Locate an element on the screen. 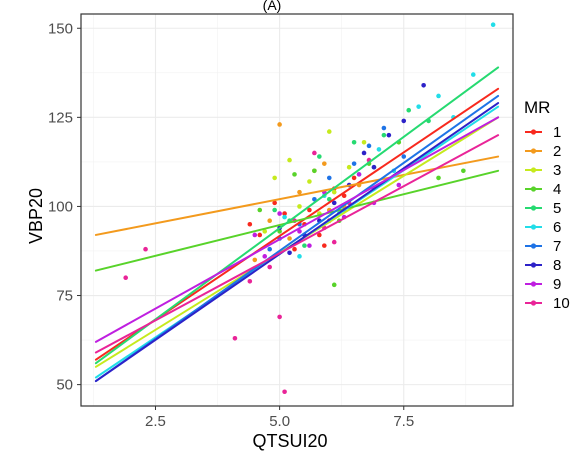  legend-label-mr-4: 4 is located at coordinates (557, 189).